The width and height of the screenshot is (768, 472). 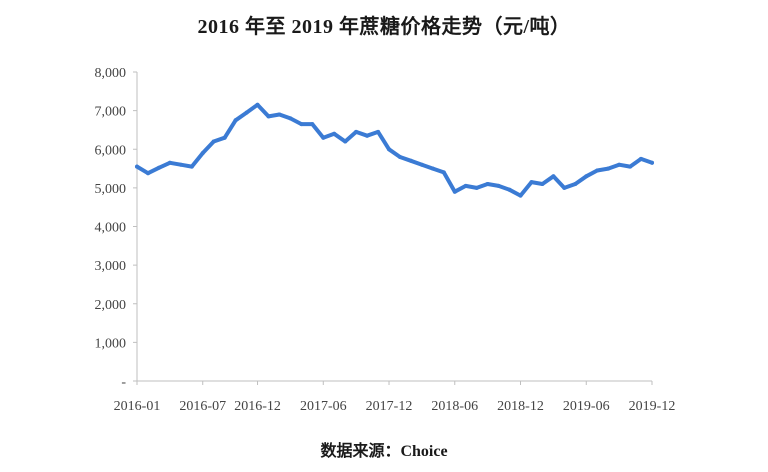 I want to click on y-tick-label: 8,000, so click(x=111, y=73).